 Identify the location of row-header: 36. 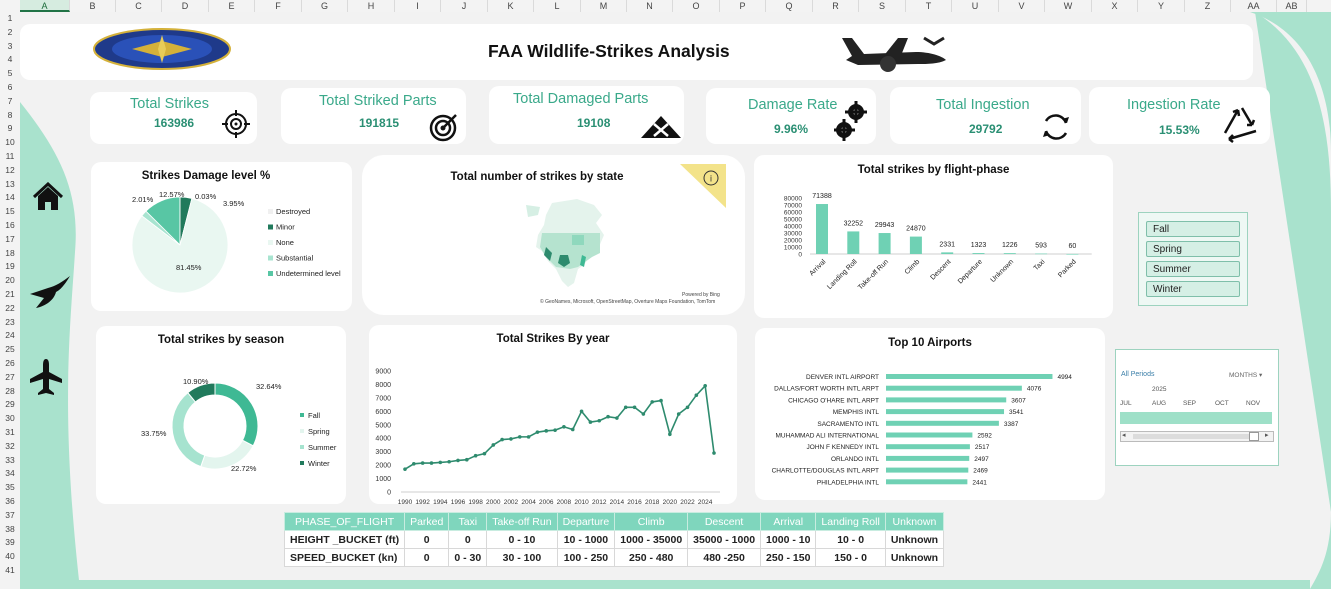
(10, 501).